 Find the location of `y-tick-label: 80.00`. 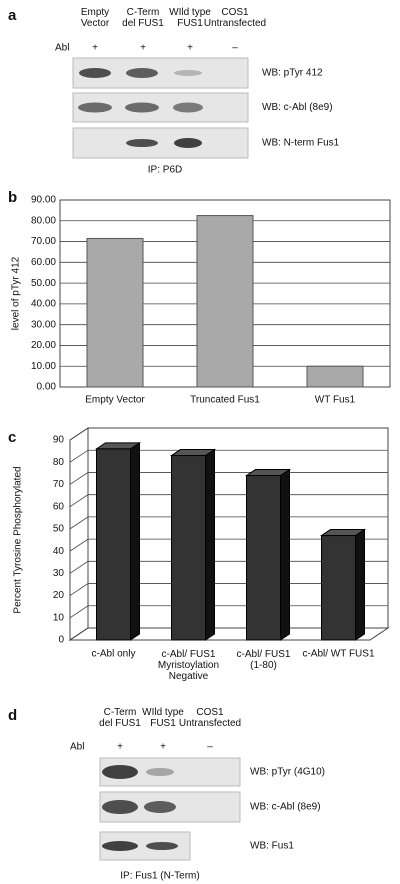

y-tick-label: 80.00 is located at coordinates (43, 220).